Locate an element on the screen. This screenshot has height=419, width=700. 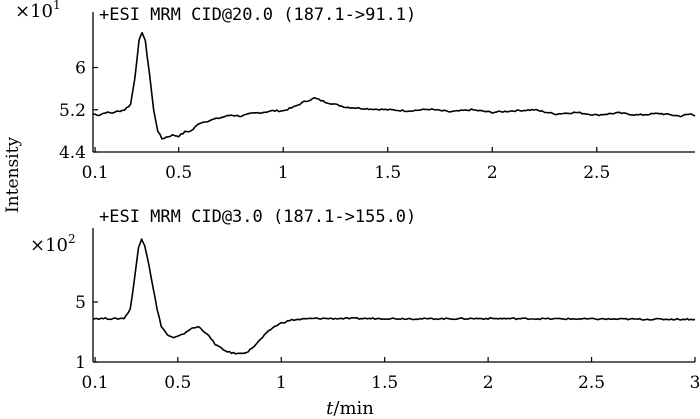
scale-factor-exponent: 2 is located at coordinates (72, 239).